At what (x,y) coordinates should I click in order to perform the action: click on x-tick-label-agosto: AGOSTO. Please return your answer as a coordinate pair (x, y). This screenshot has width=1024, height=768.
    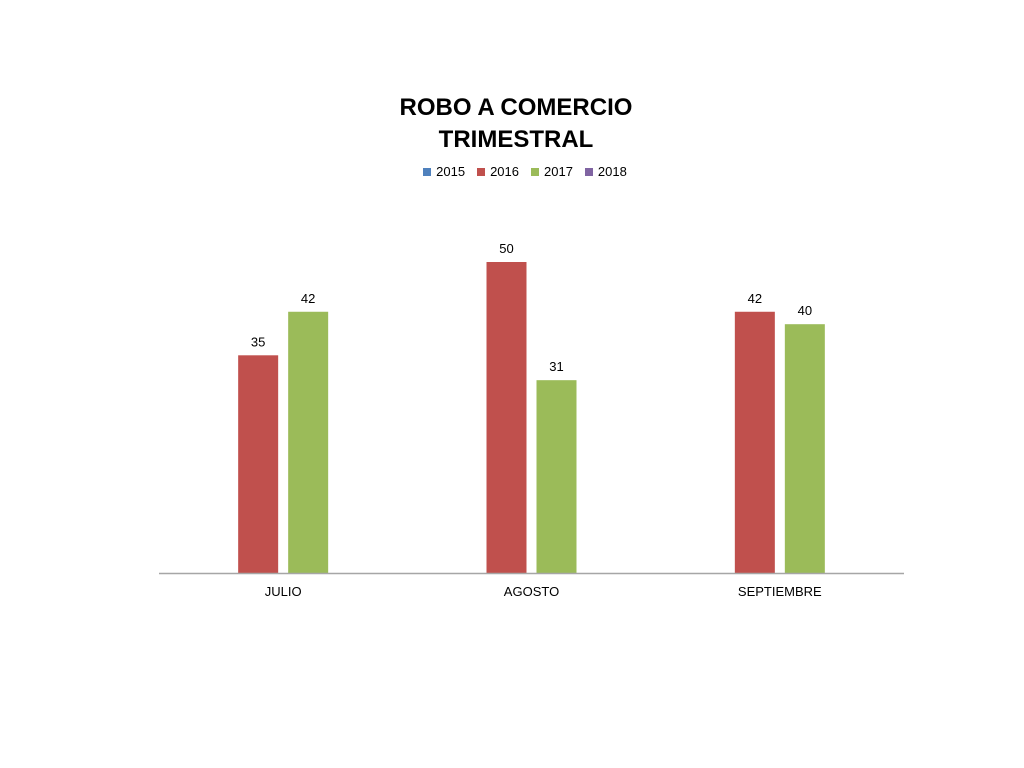
    Looking at the image, I should click on (531, 591).